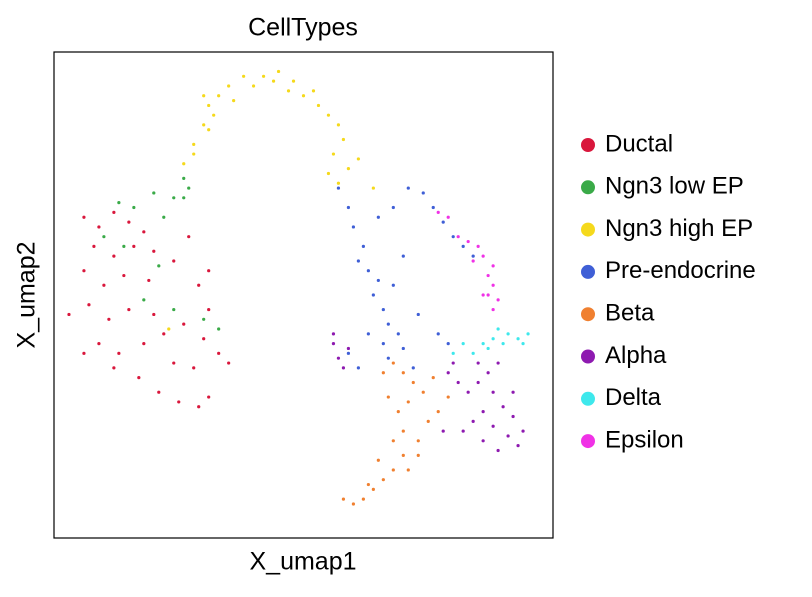 The height and width of the screenshot is (597, 812). I want to click on legend-label: Beta, so click(630, 313).